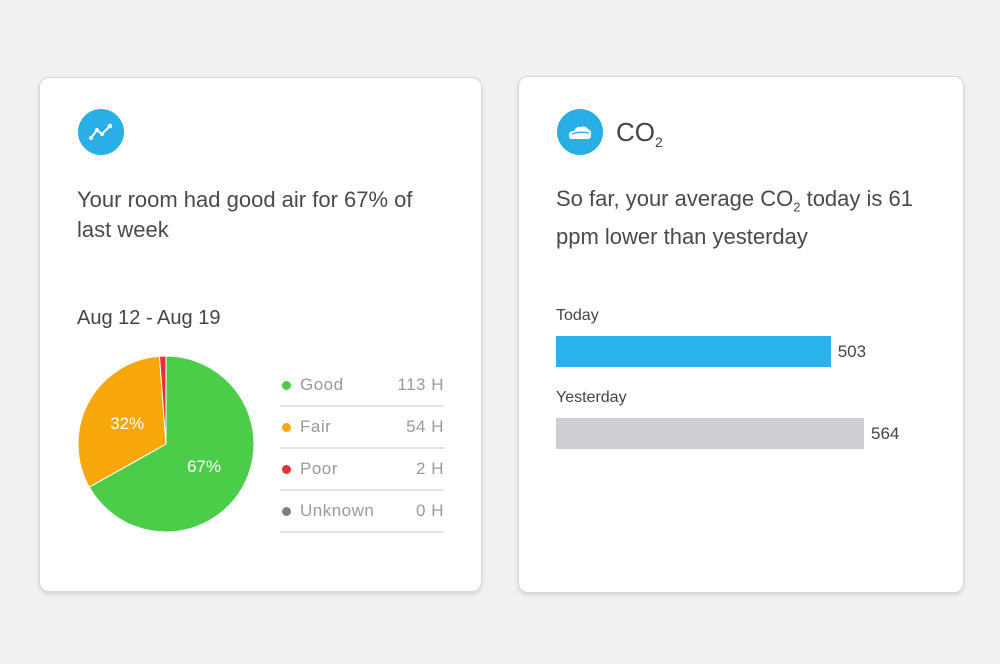 This screenshot has height=664, width=1000. I want to click on pie-slice-fair, so click(122, 421).